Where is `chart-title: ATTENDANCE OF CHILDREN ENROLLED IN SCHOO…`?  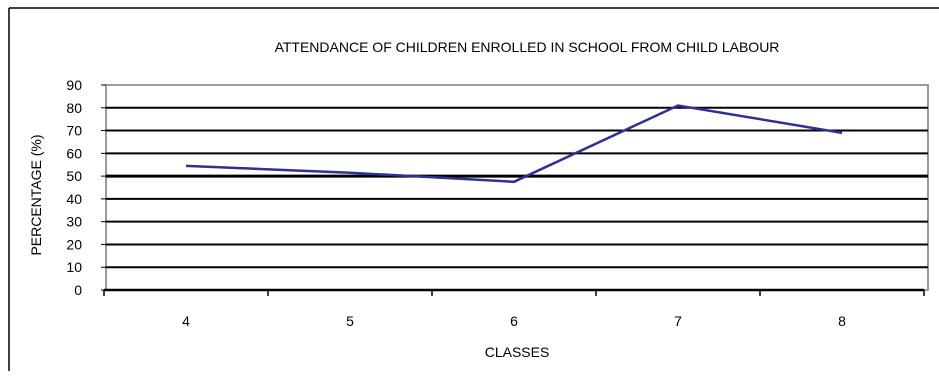
chart-title: ATTENDANCE OF CHILDREN ENROLLED IN SCHOO… is located at coordinates (527, 47).